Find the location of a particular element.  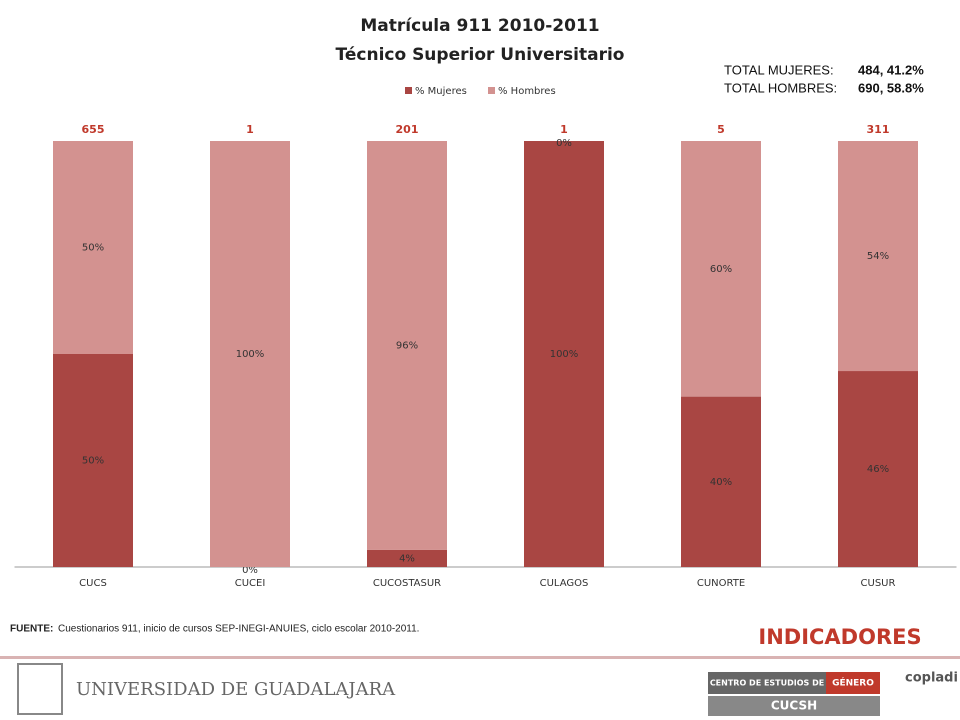

x-tick-label: CUSUR is located at coordinates (878, 583).